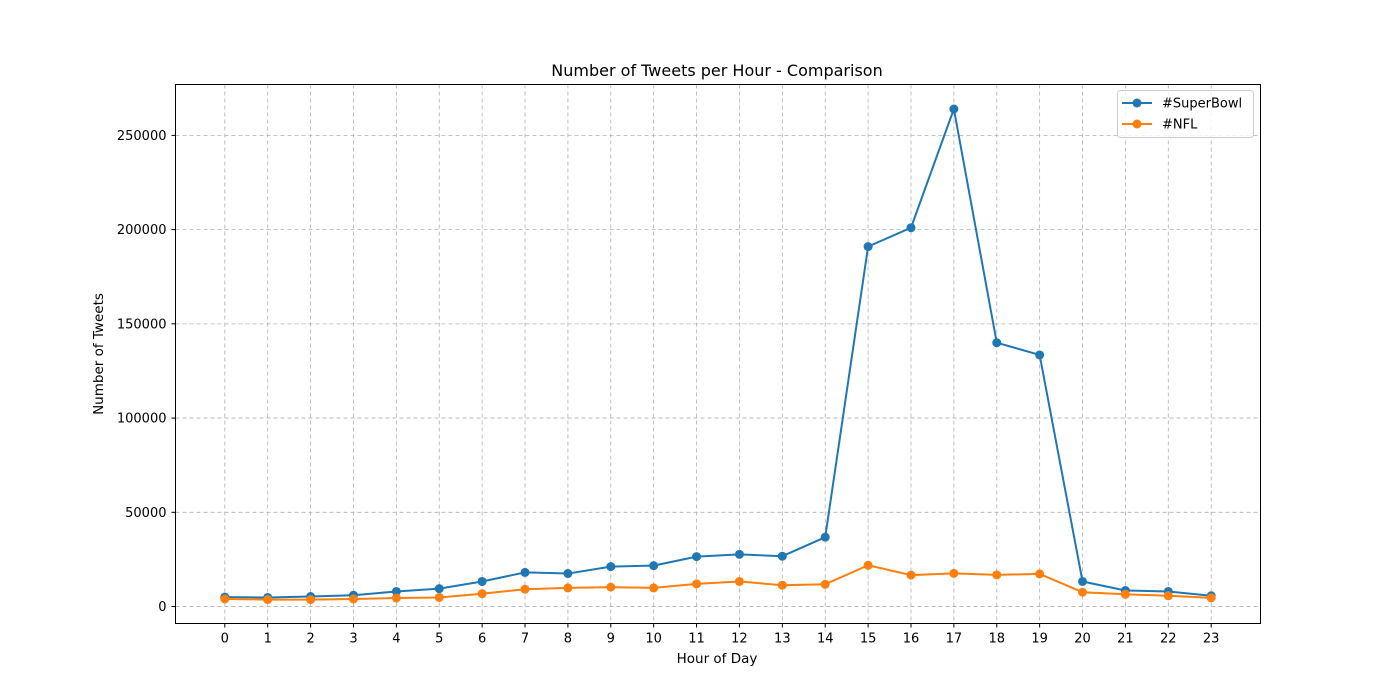  Describe the element at coordinates (142, 230) in the screenshot. I see `y-tick-label: 200000` at that location.